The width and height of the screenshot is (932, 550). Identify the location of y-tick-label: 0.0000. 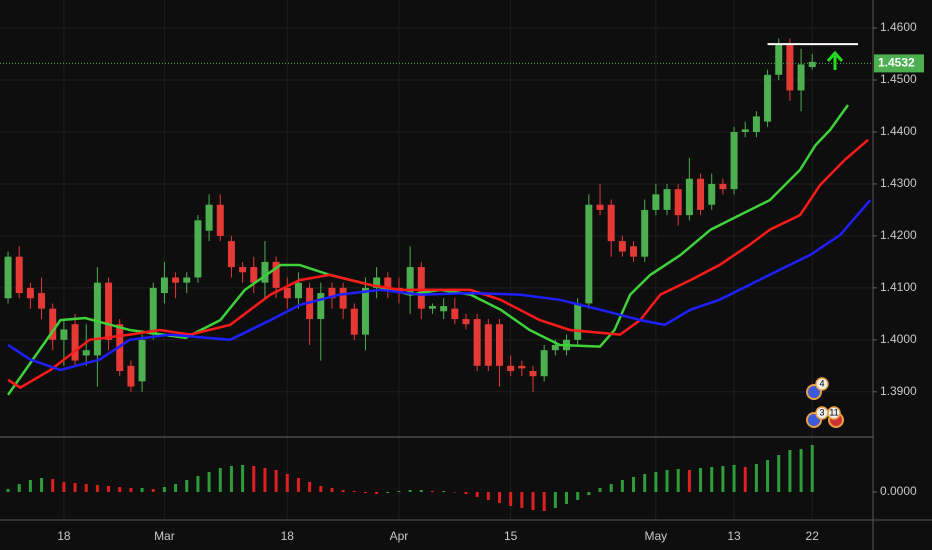
(898, 491).